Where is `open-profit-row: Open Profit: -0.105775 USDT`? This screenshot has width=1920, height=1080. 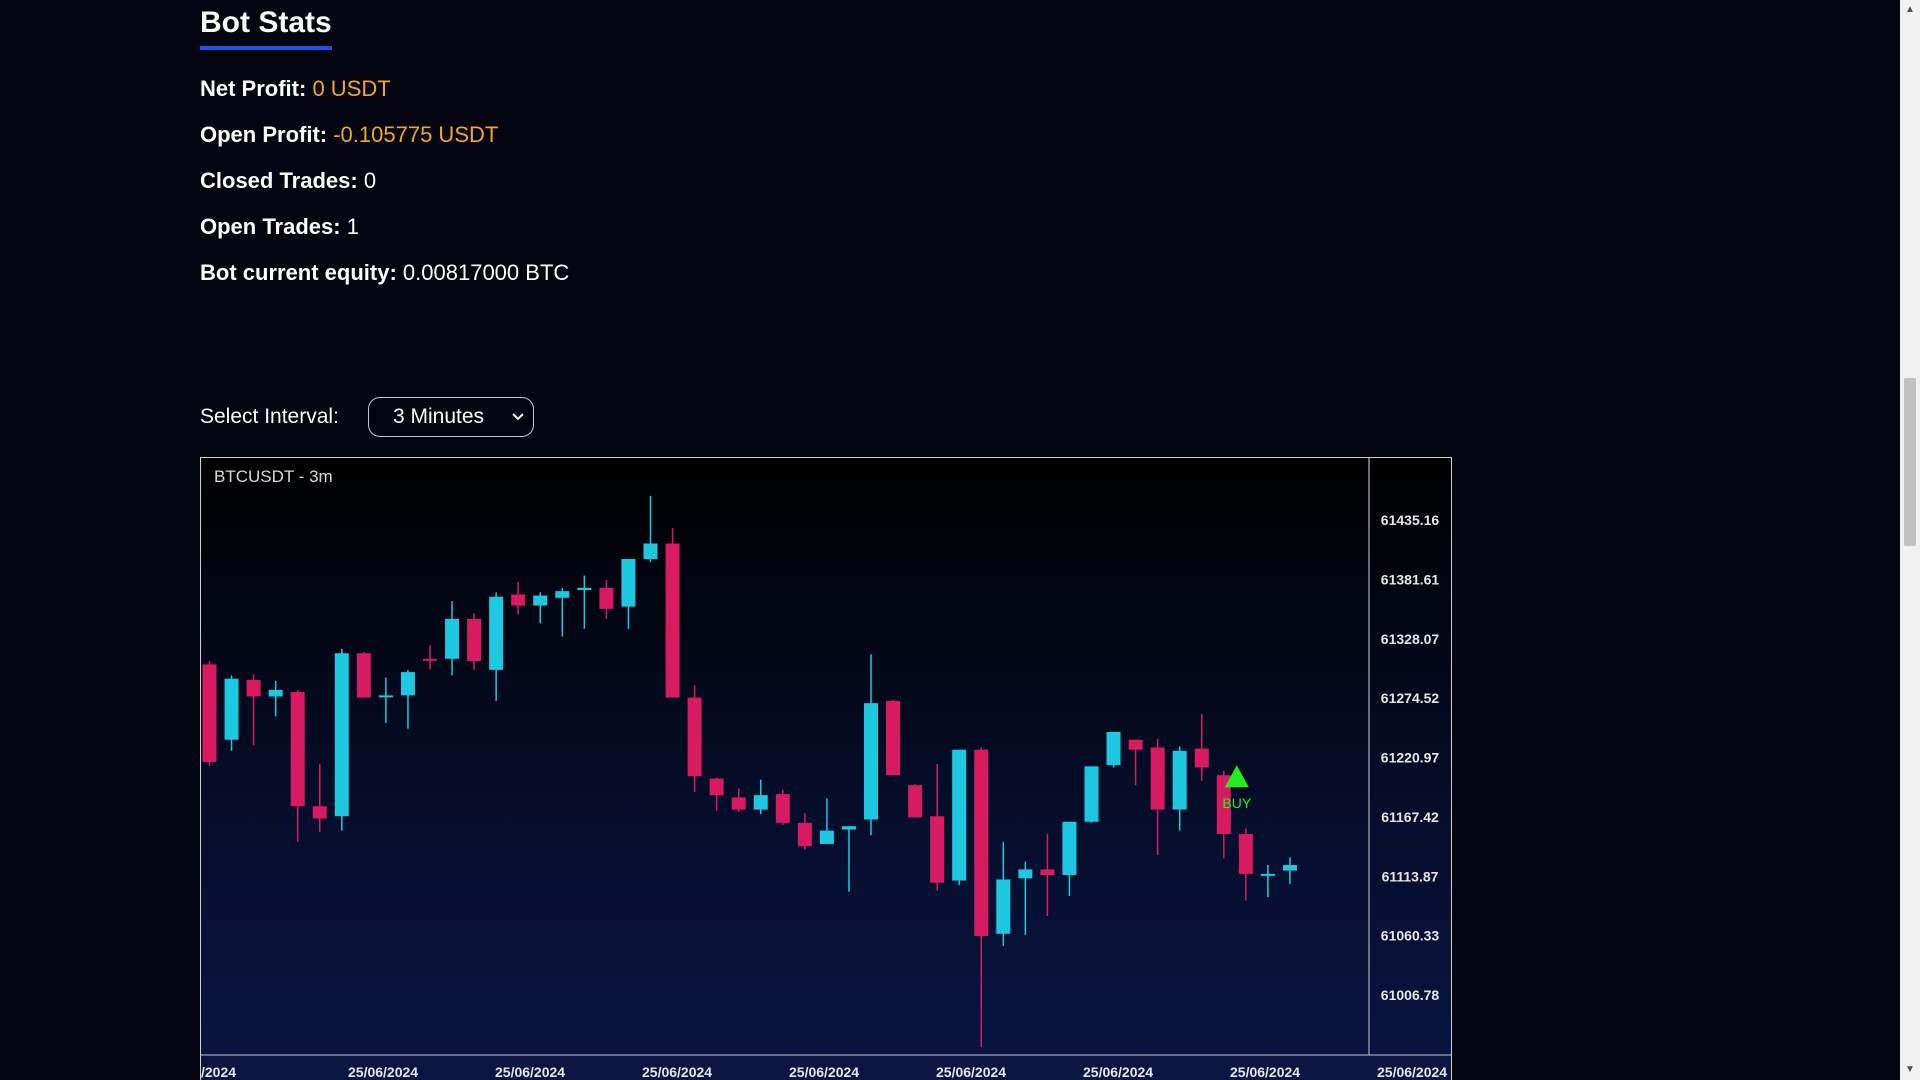 open-profit-row: Open Profit: -0.105775 USDT is located at coordinates (349, 135).